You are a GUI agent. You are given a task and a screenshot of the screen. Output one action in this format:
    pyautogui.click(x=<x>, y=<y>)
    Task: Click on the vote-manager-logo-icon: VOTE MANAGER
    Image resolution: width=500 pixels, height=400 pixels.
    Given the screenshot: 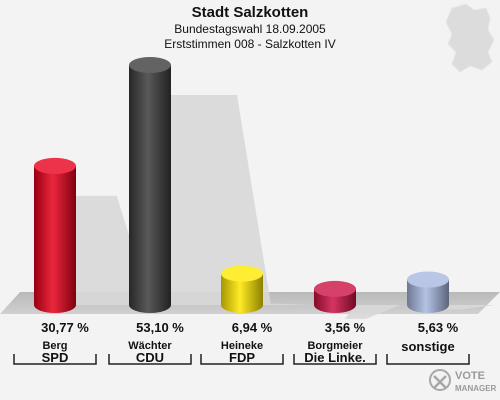 What is the action you would take?
    pyautogui.click(x=463, y=381)
    